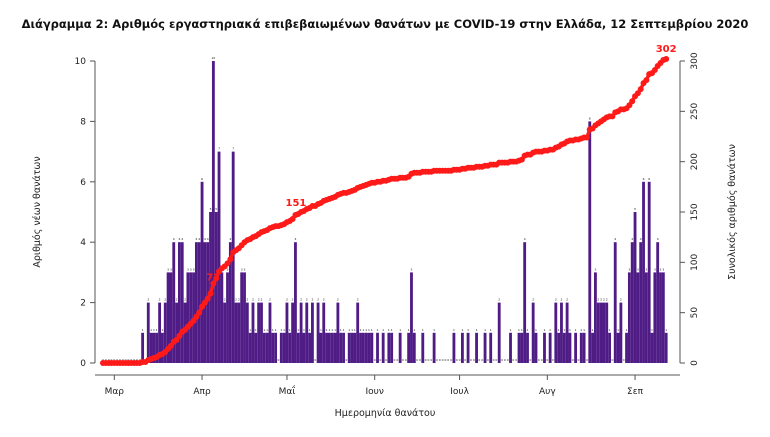 The height and width of the screenshot is (437, 770). I want to click on annotation-label: 77, so click(213, 277).